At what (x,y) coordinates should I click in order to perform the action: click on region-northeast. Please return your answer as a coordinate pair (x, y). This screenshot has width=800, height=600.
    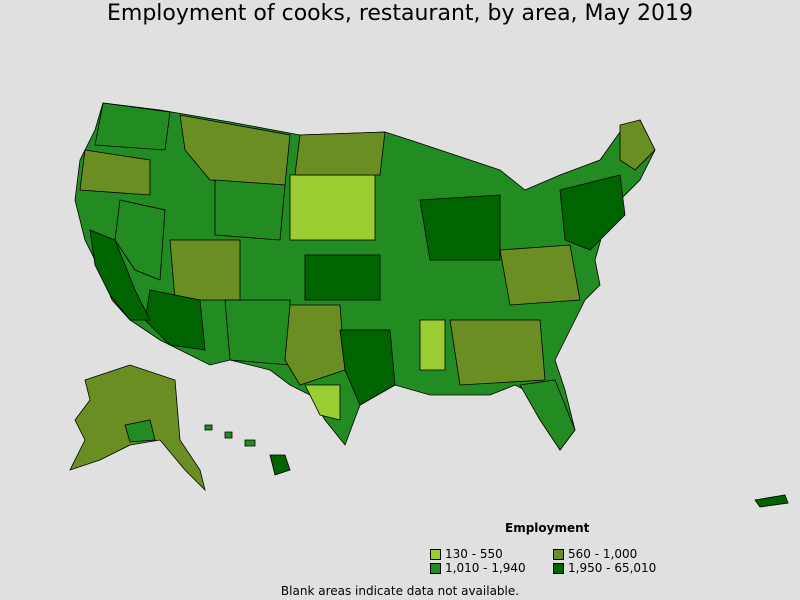
    Looking at the image, I should click on (592, 212).